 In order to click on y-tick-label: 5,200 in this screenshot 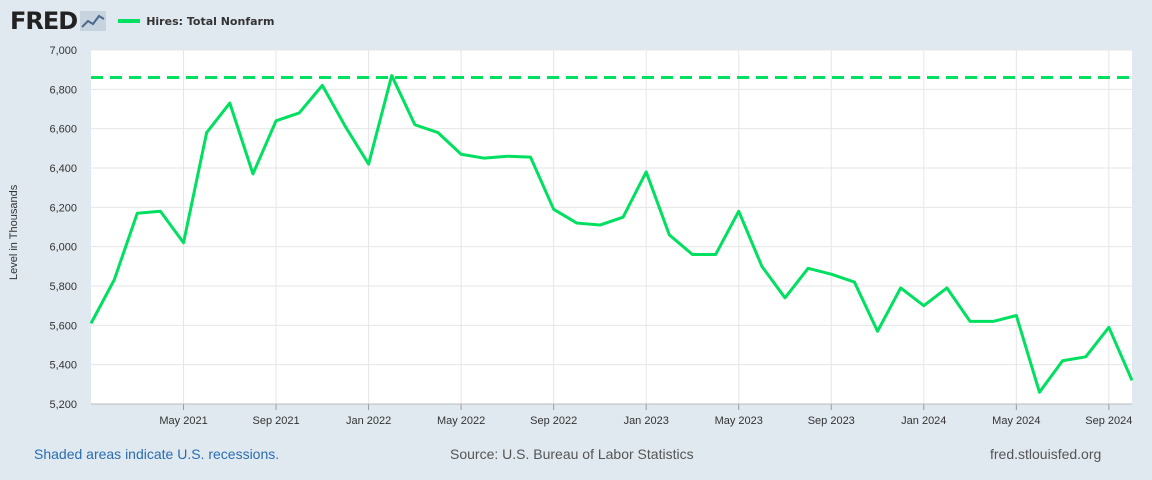, I will do `click(63, 405)`.